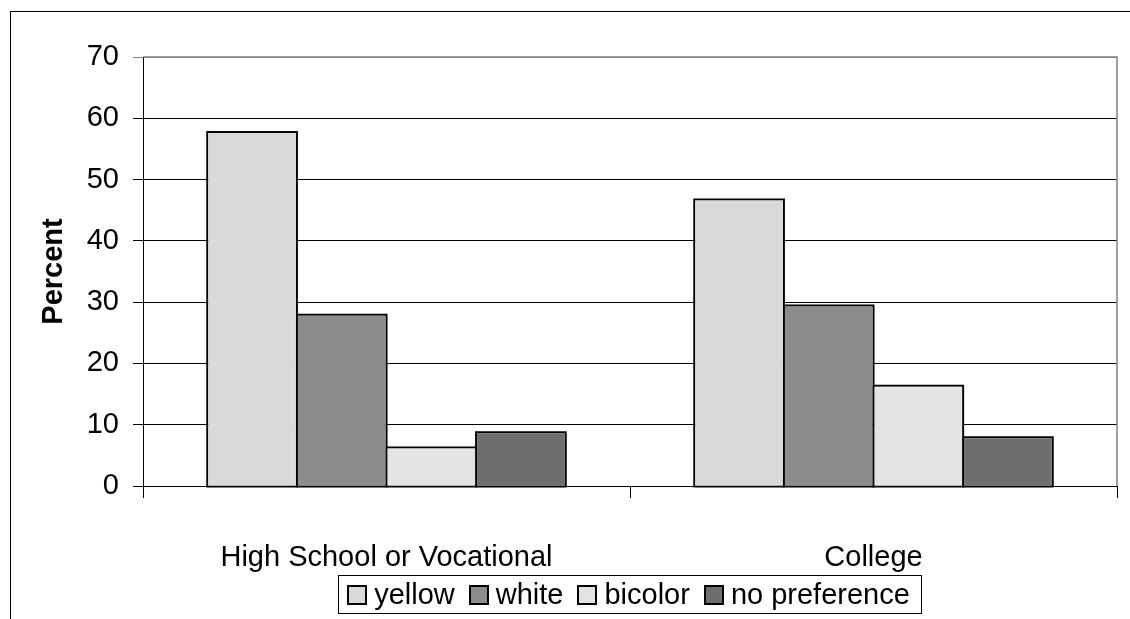  I want to click on y-tick-label: 60, so click(102, 116).